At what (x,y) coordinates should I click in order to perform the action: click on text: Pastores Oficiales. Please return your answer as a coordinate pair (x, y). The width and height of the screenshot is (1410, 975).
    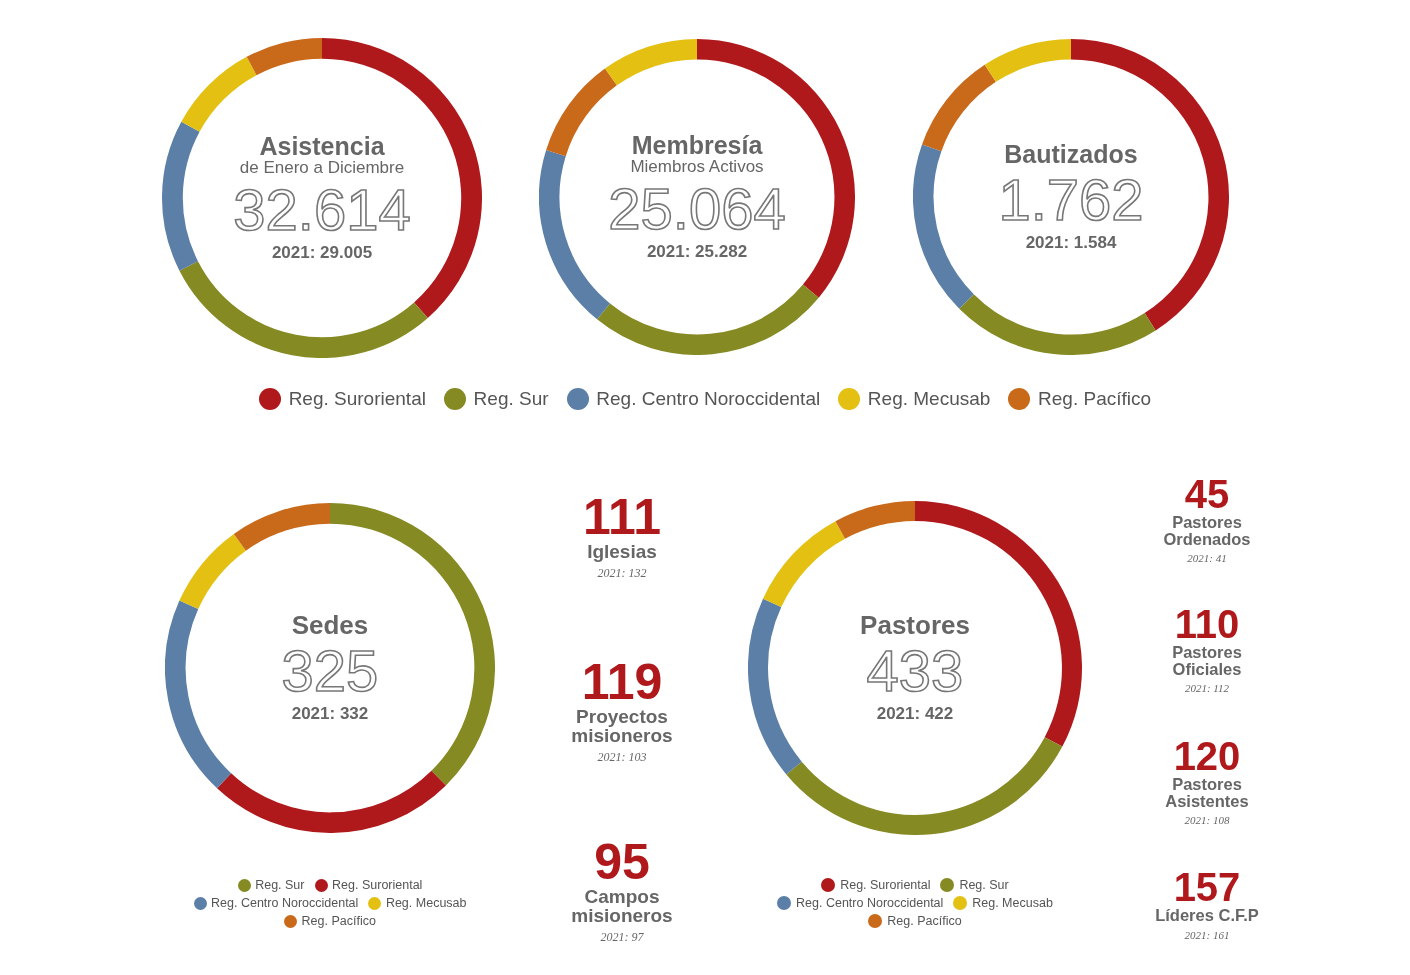
    Looking at the image, I should click on (1207, 660).